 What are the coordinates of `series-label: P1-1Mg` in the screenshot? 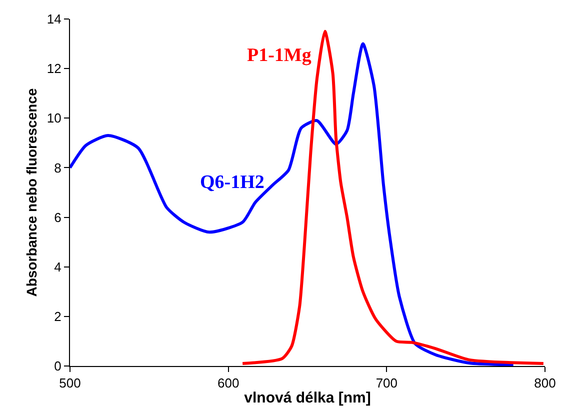 It's located at (279, 55).